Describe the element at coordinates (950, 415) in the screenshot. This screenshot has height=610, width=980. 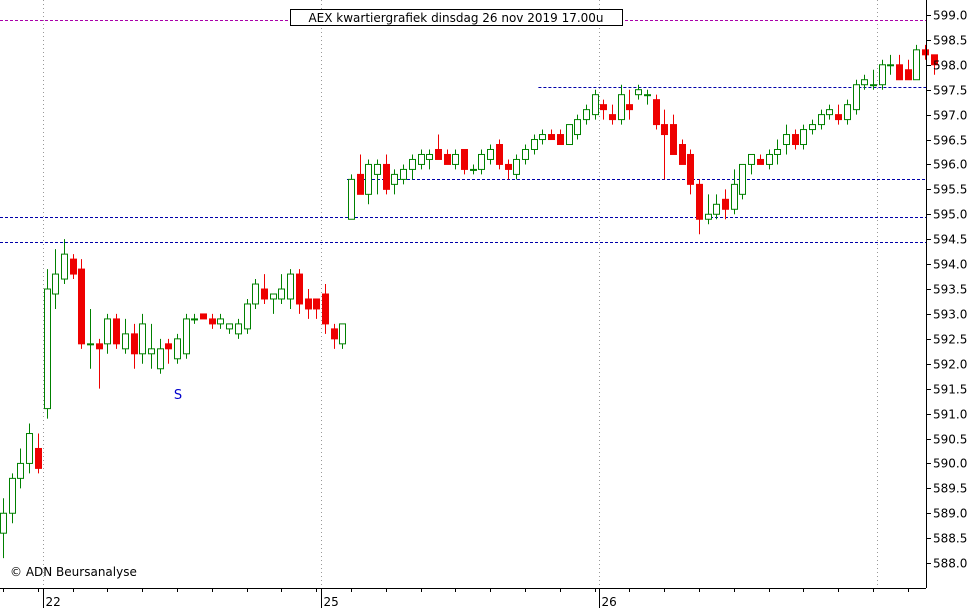
I see `y-tick-label: 591.0` at that location.